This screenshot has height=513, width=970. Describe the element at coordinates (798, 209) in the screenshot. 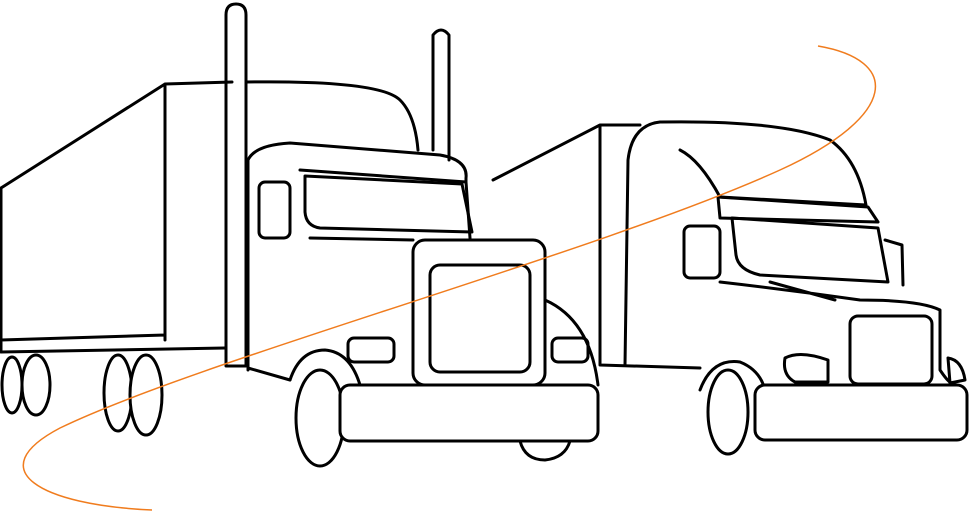

I see `visor` at that location.